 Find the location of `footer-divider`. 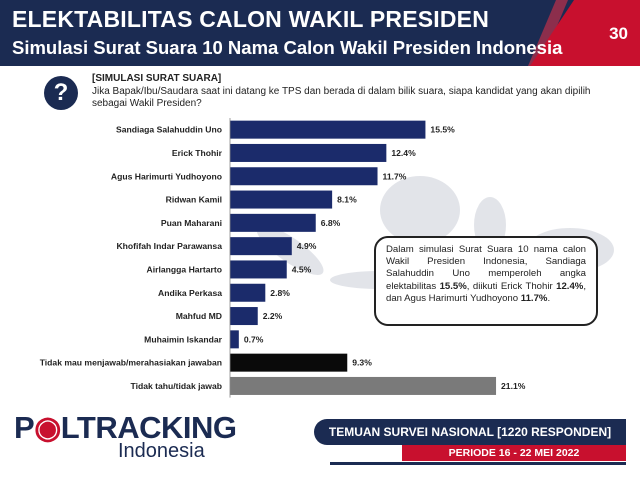

footer-divider is located at coordinates (478, 463).